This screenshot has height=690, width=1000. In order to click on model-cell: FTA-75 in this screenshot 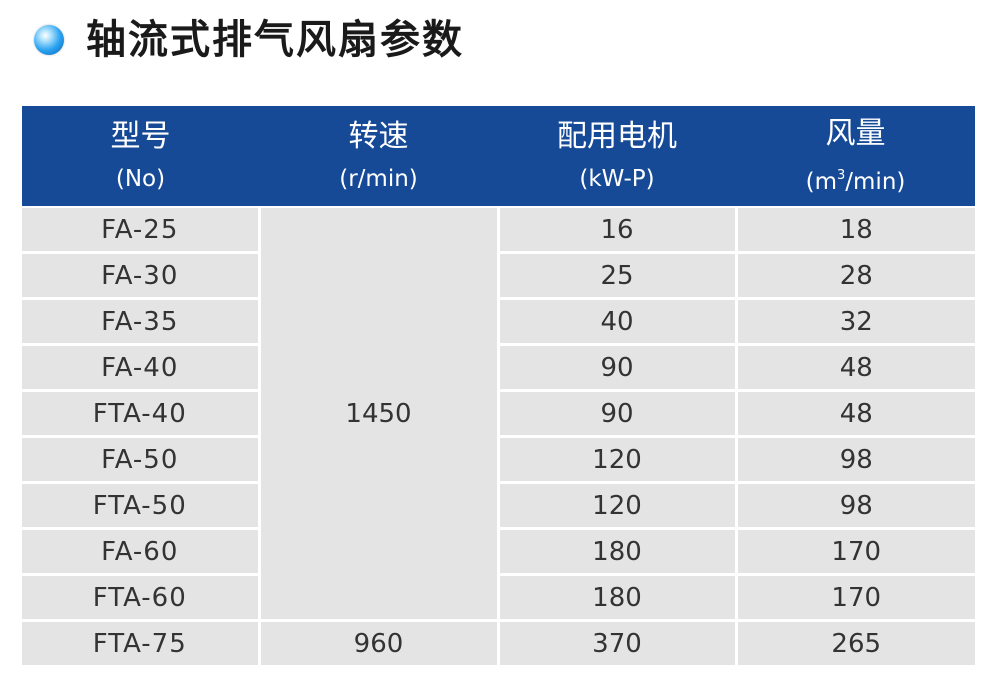, I will do `click(140, 642)`.